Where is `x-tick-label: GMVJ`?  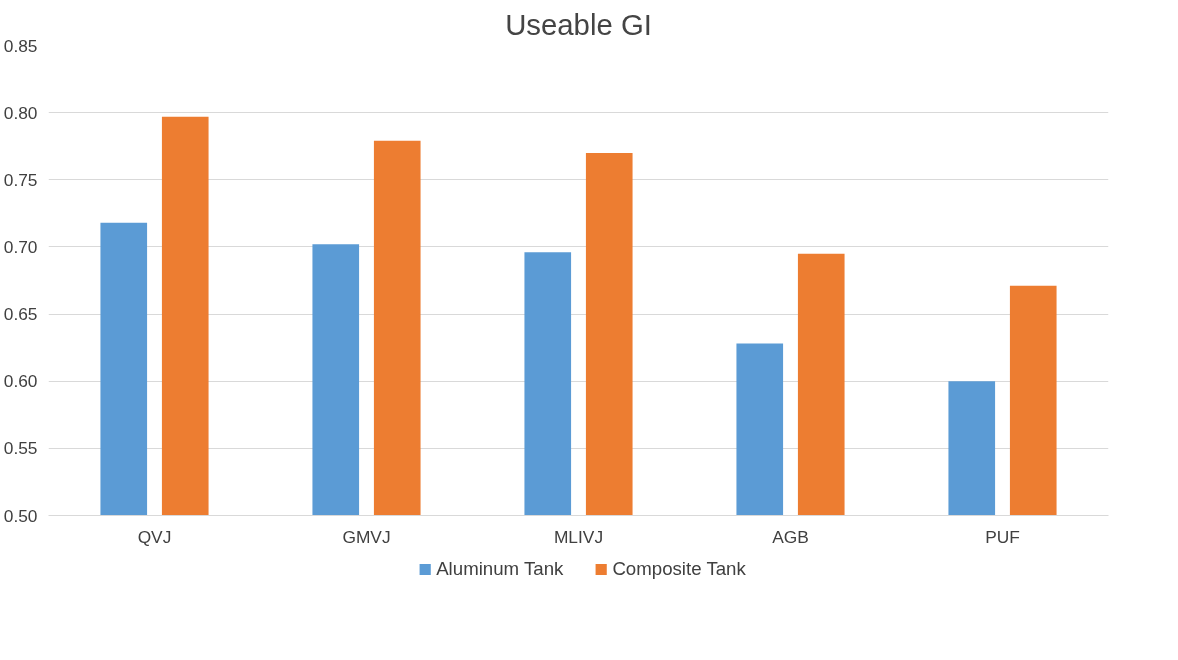
x-tick-label: GMVJ is located at coordinates (366, 536).